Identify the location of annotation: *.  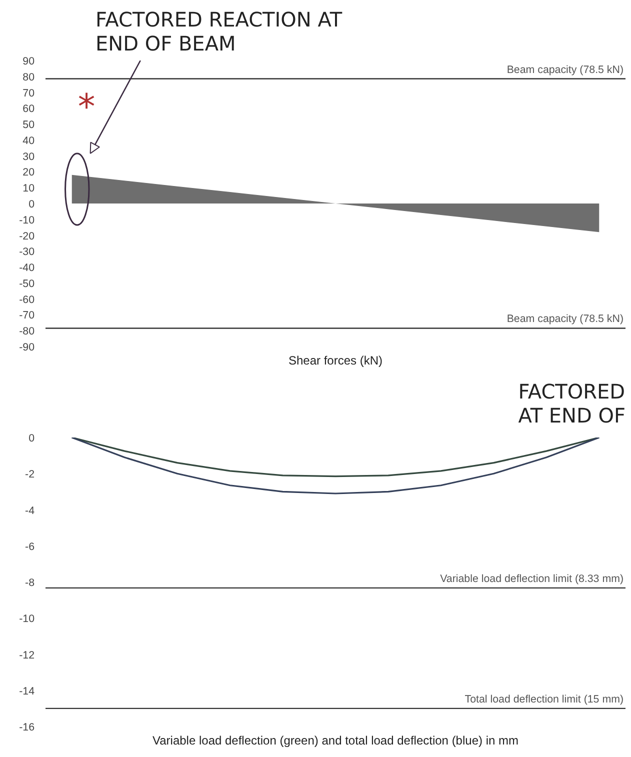
(87, 108).